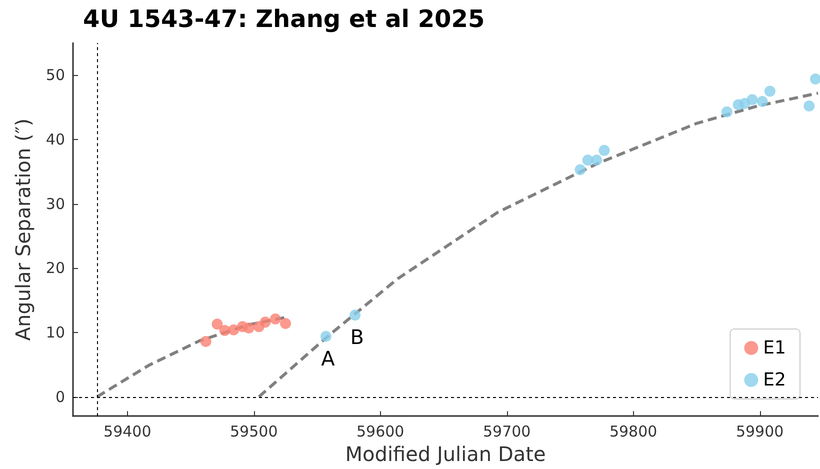 The height and width of the screenshot is (469, 820). I want to click on y-axis-title: Angular Separation (″), so click(23, 229).